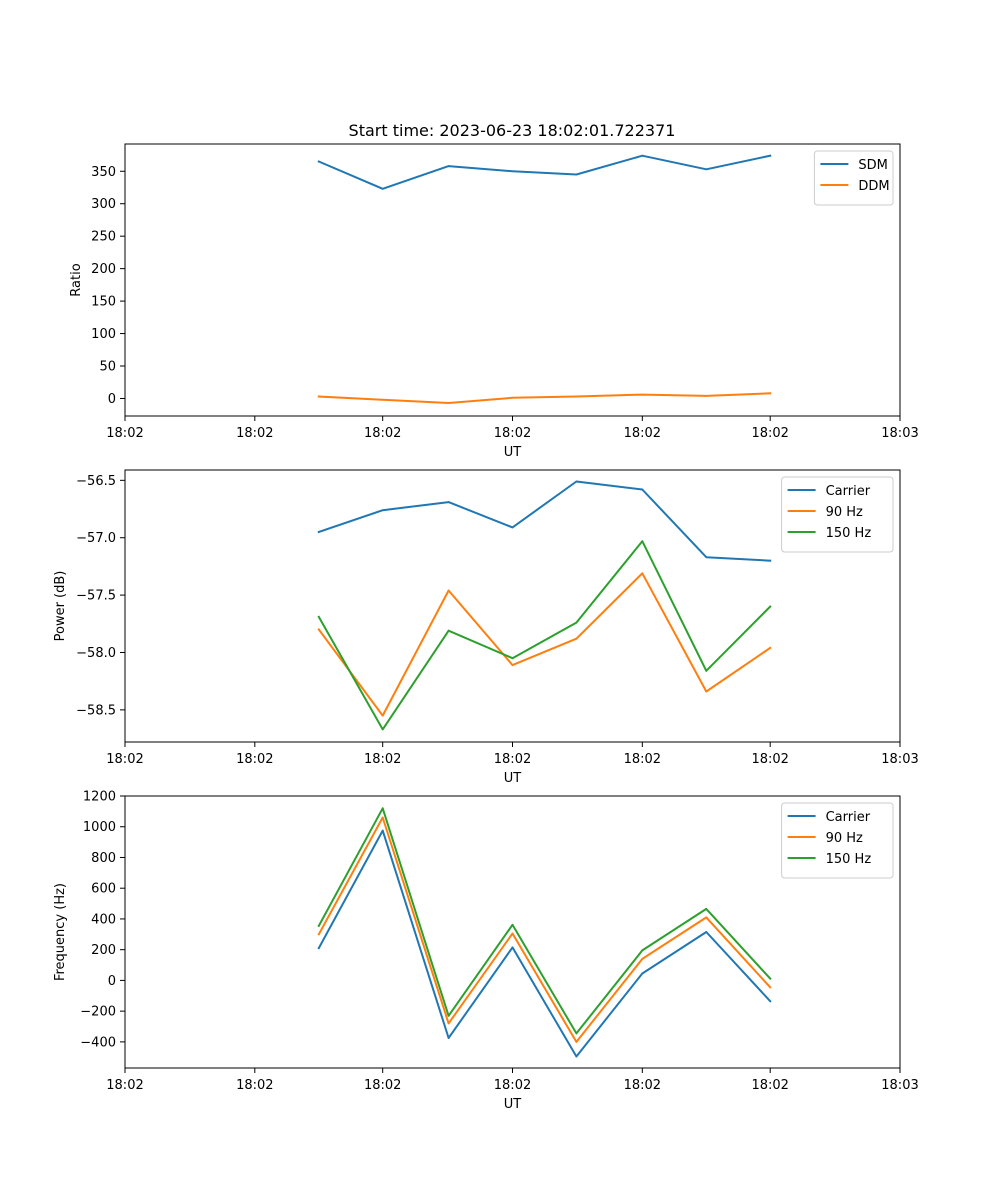 This screenshot has height=1200, width=1000. Describe the element at coordinates (96, 710) in the screenshot. I see `y-tick-label: −58.5` at that location.